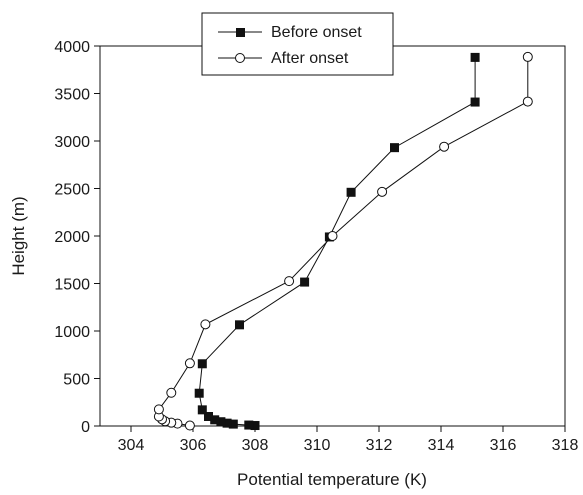  Describe the element at coordinates (72, 95) in the screenshot. I see `y-tick-label: 3500` at that location.